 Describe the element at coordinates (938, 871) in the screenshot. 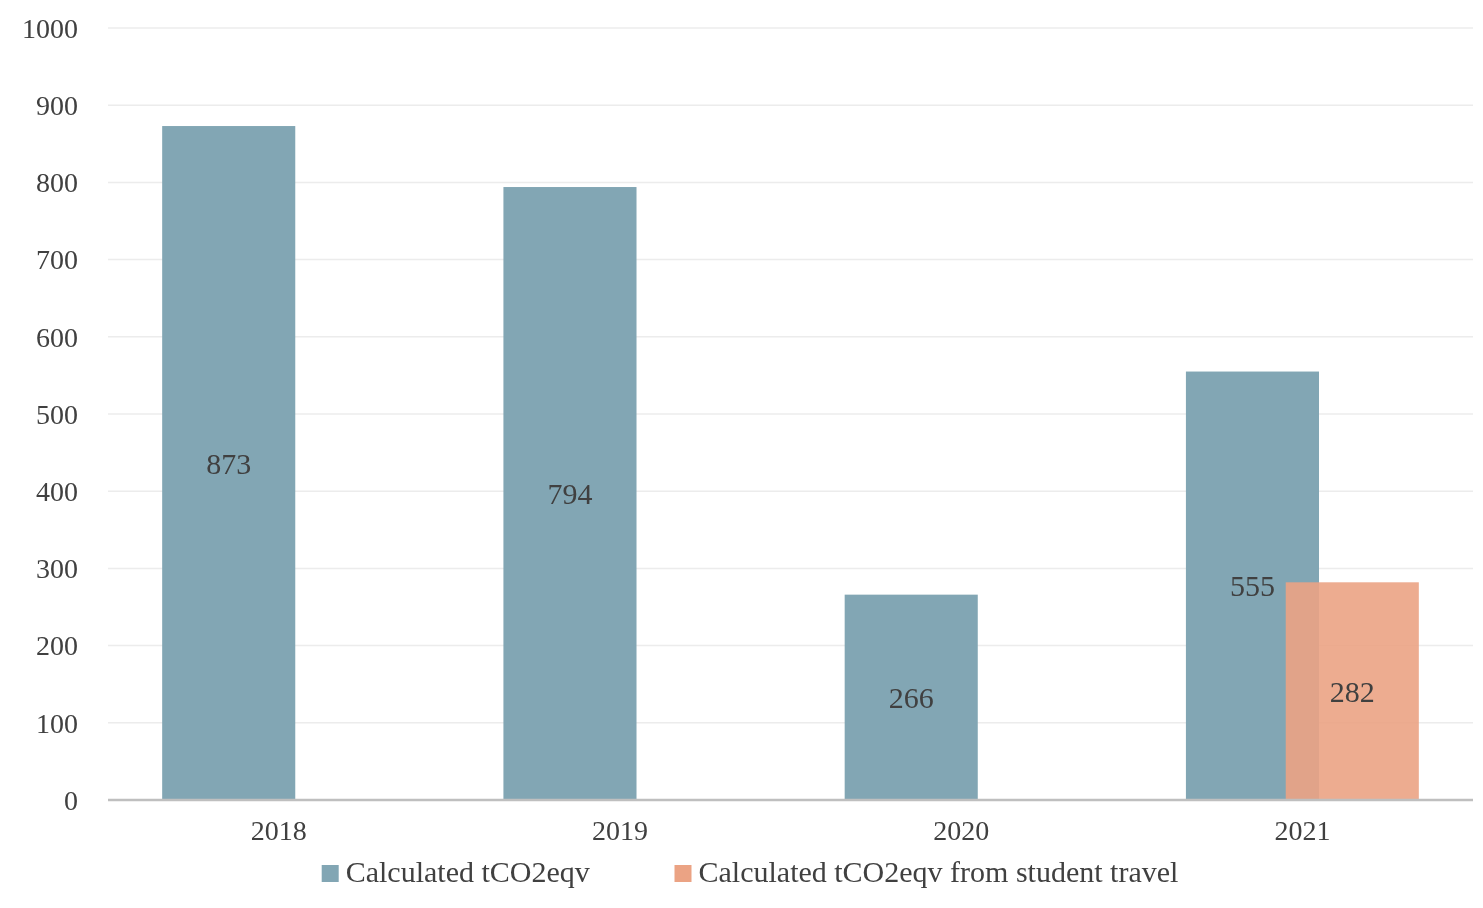

I see `legend-label: Calculated tCO2eqv from student travel` at that location.